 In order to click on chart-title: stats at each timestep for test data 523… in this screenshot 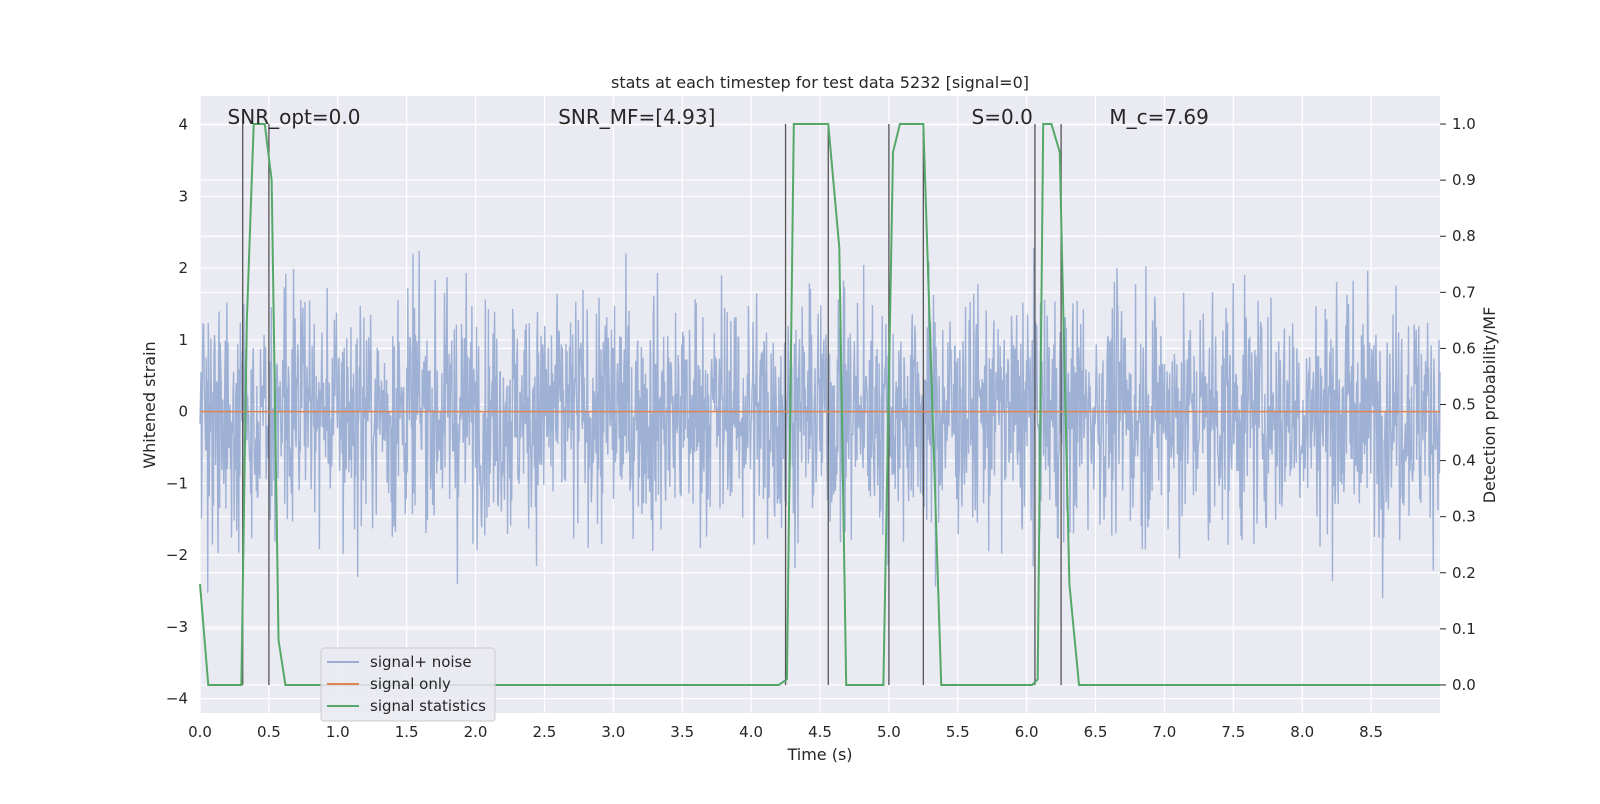, I will do `click(820, 82)`.